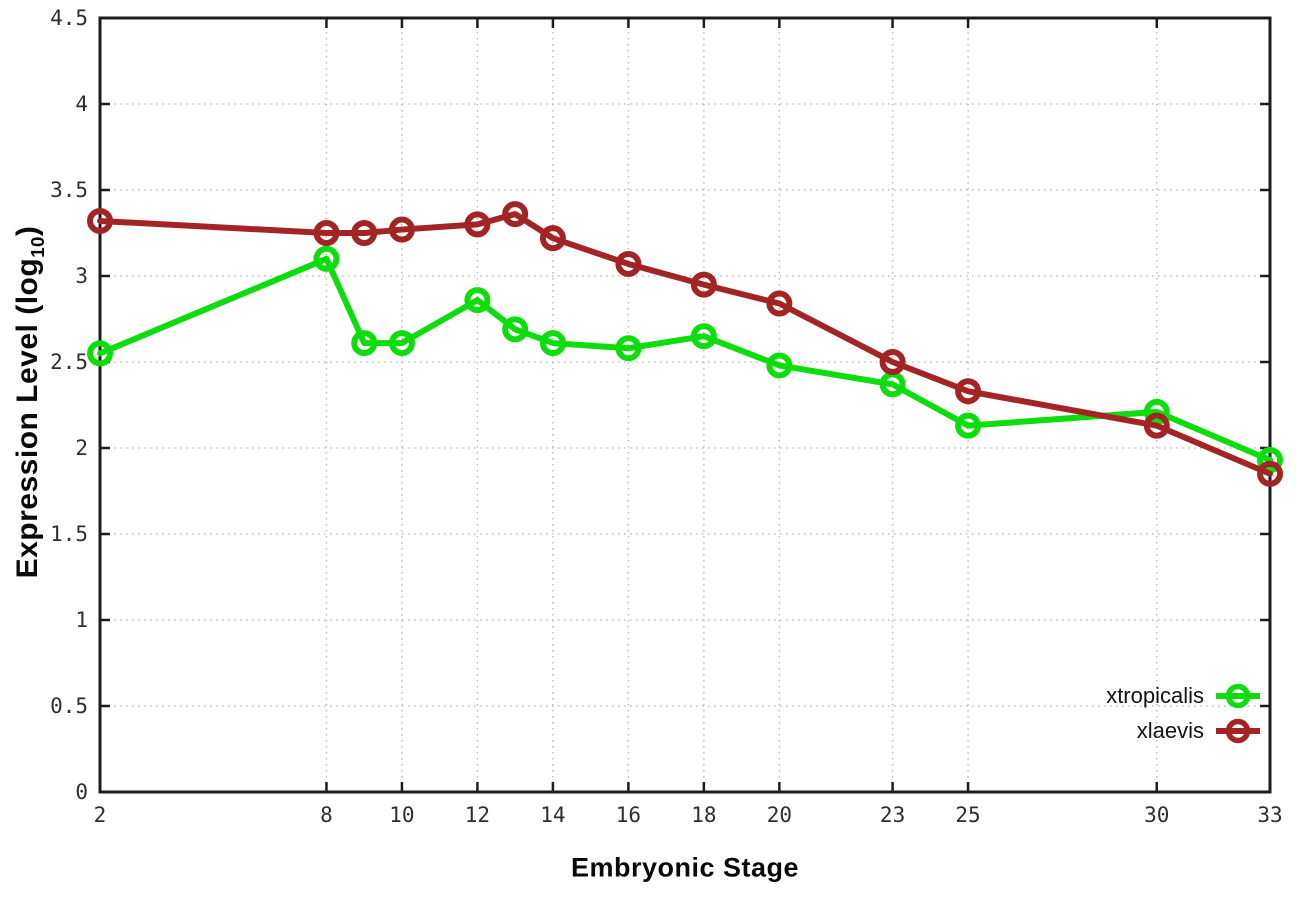 Image resolution: width=1296 pixels, height=907 pixels. What do you see at coordinates (69, 706) in the screenshot?
I see `svg-text: 0.5` at bounding box center [69, 706].